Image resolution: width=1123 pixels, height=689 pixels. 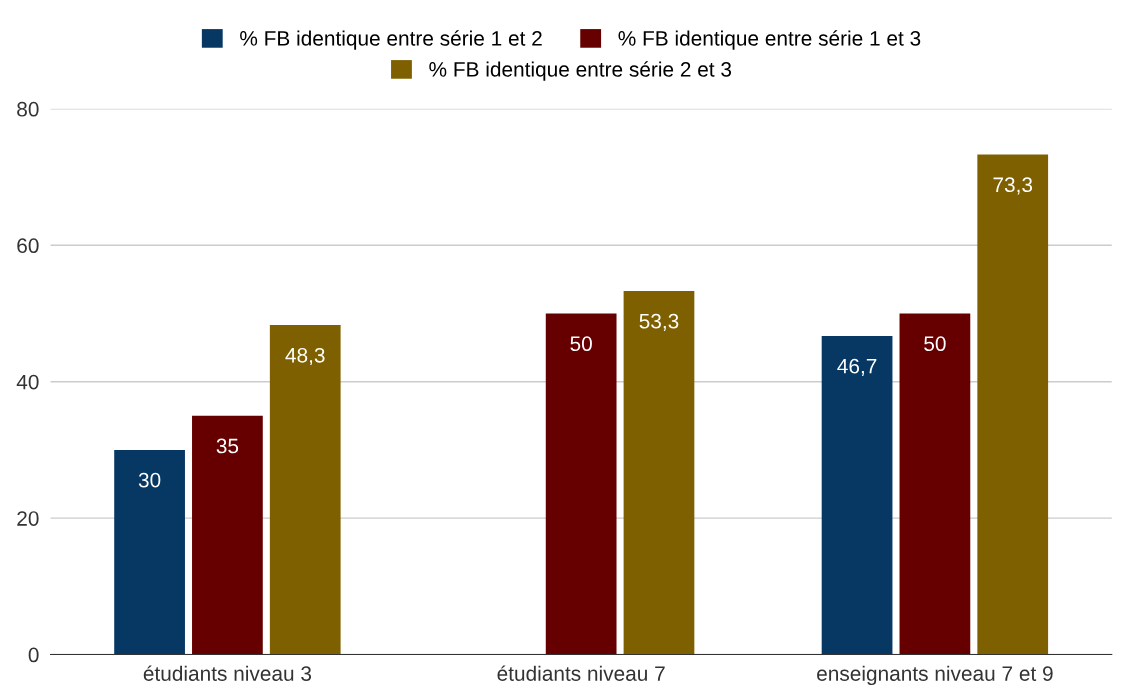 I want to click on x-tick-label: étudiants niveau 7, so click(x=581, y=673).